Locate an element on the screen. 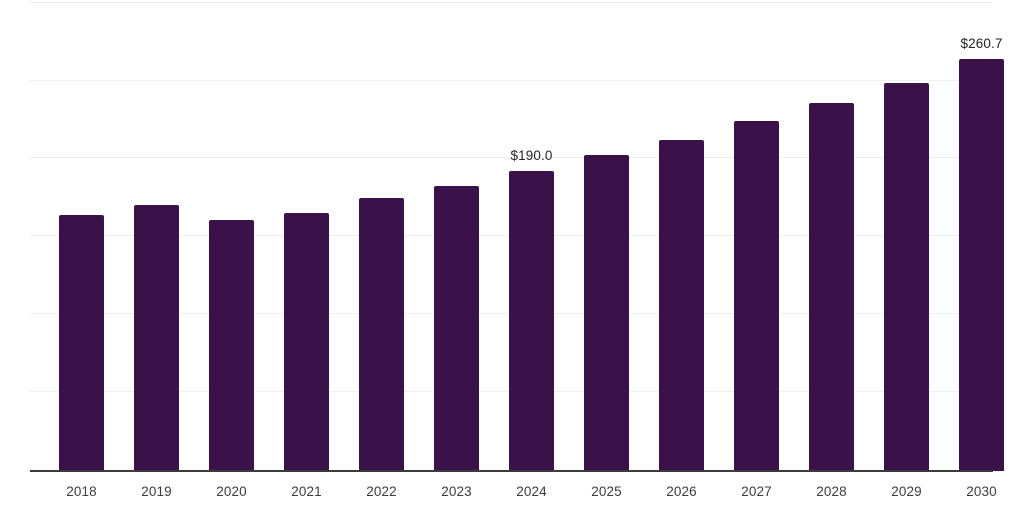 The height and width of the screenshot is (512, 1024). x-tick-label-2025: 2025 is located at coordinates (606, 491).